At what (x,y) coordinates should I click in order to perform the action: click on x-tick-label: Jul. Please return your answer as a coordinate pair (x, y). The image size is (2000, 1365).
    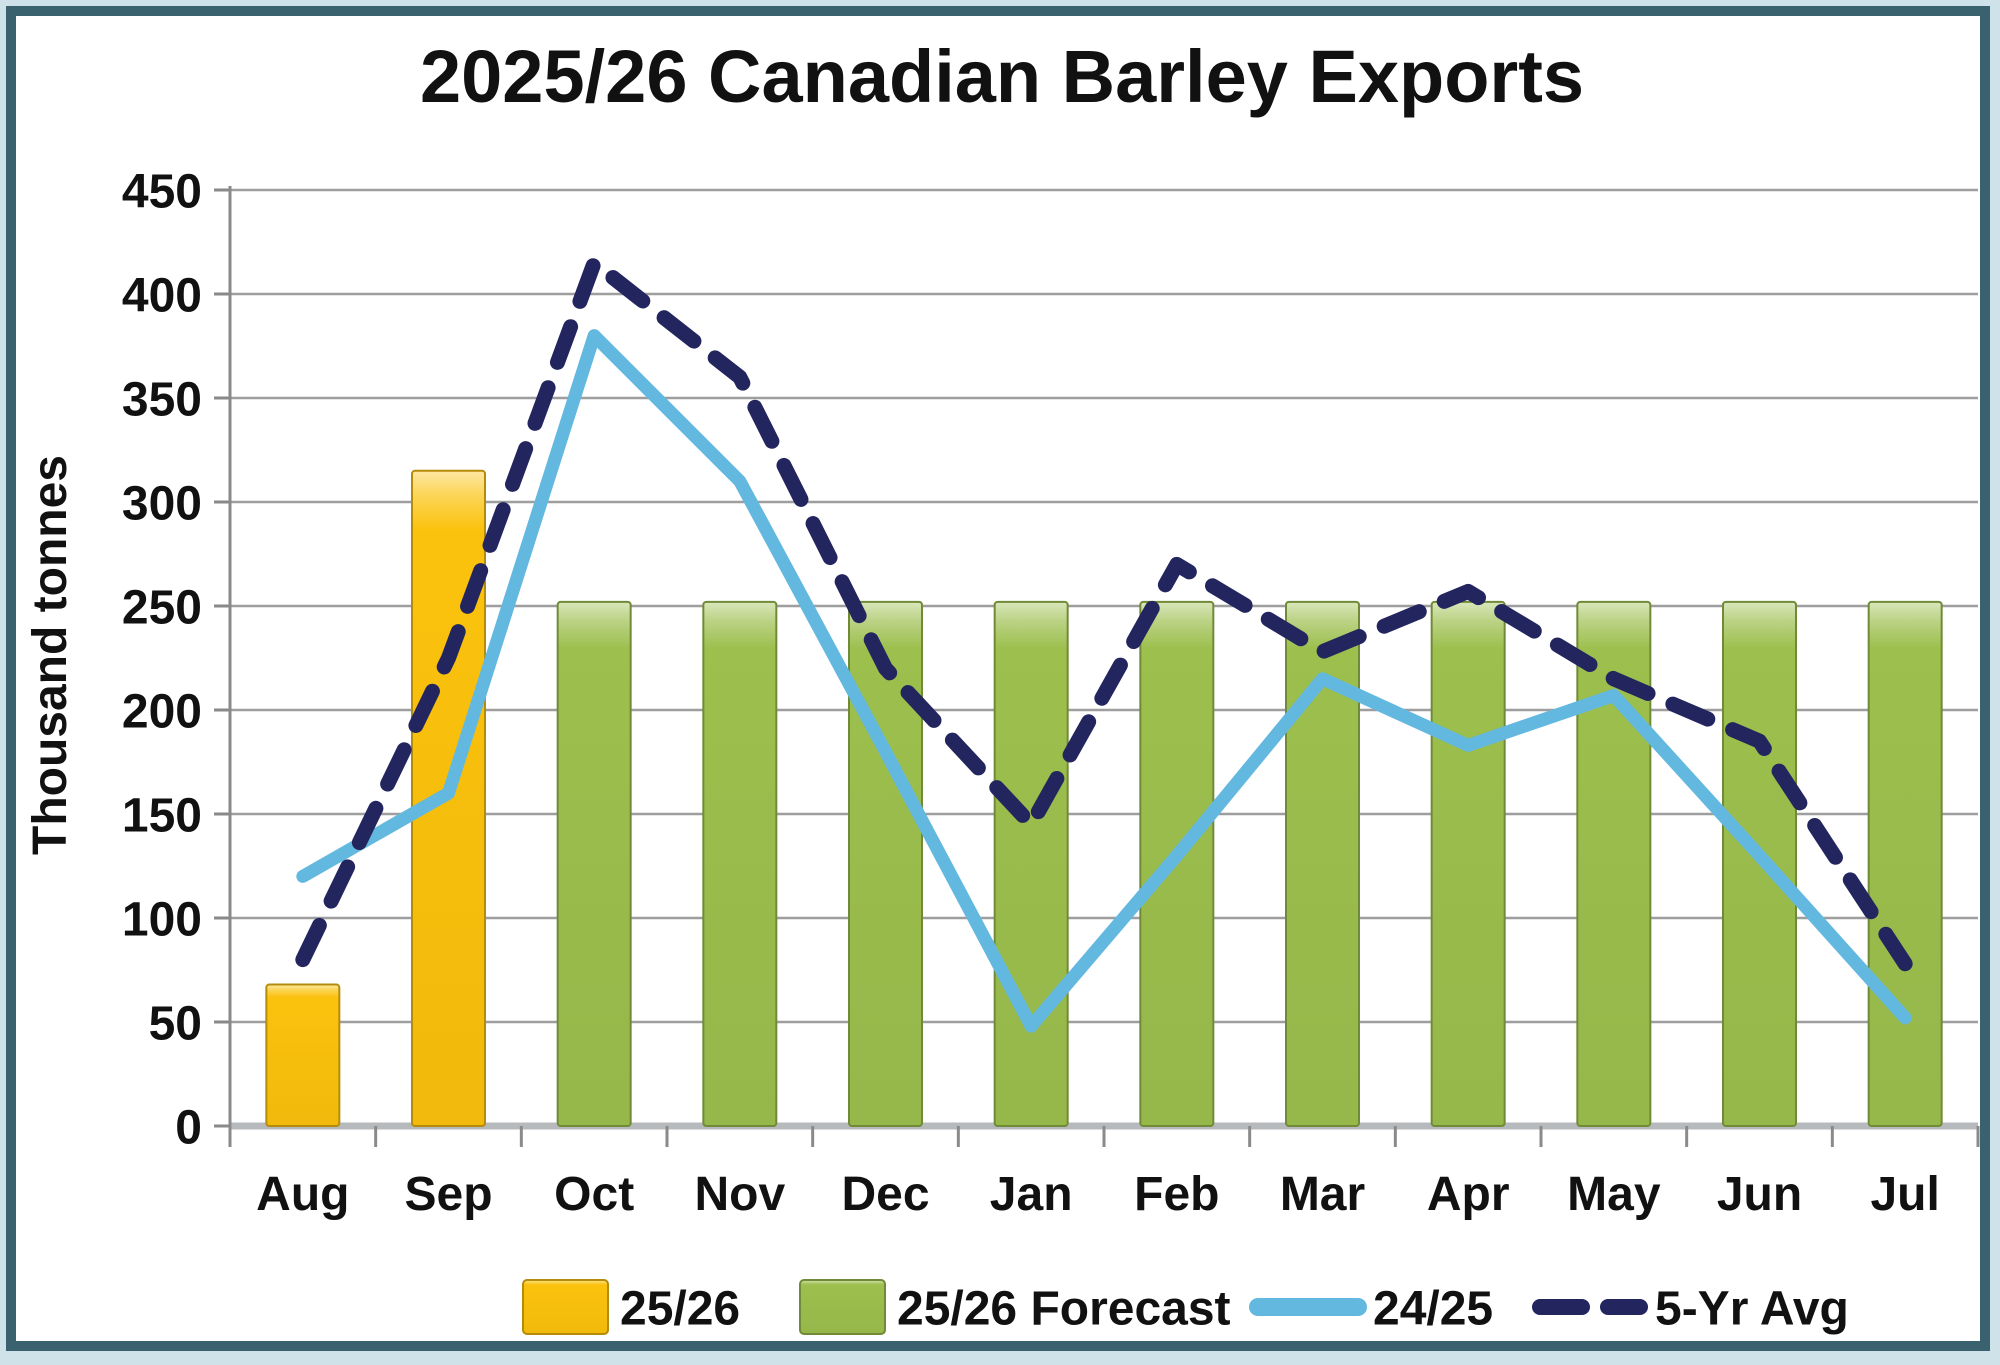
    Looking at the image, I should click on (1904, 1194).